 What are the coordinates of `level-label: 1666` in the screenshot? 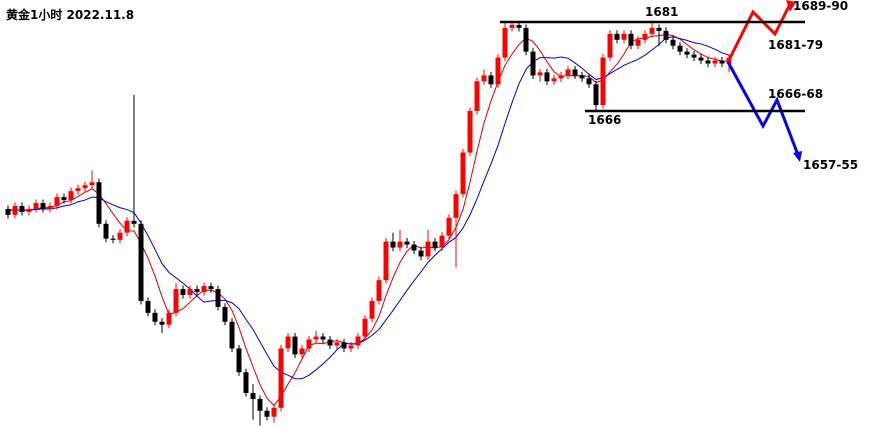 It's located at (604, 120).